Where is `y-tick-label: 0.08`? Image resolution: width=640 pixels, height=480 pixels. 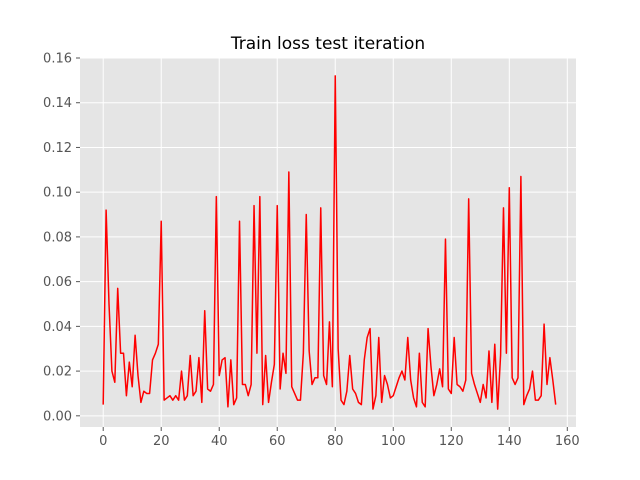 y-tick-label: 0.08 is located at coordinates (57, 237).